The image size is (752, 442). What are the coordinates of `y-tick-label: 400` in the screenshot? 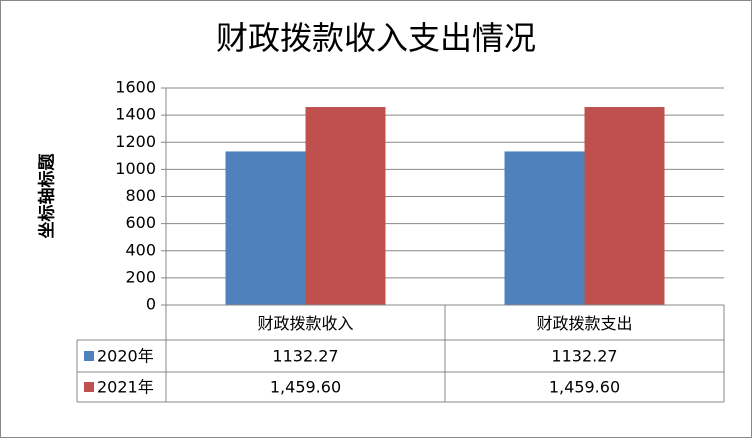 It's located at (140, 249).